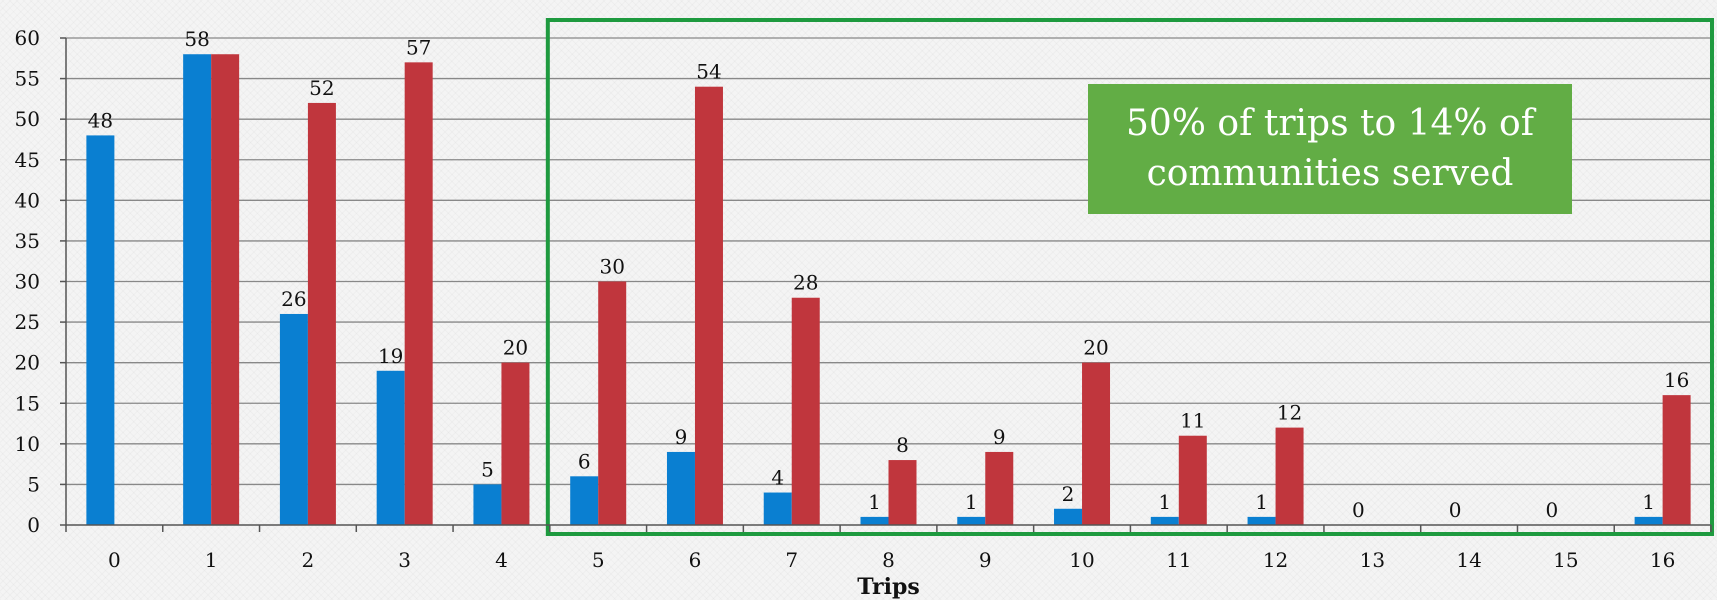 The image size is (1717, 600). I want to click on x-tick-label: 14, so click(1468, 560).